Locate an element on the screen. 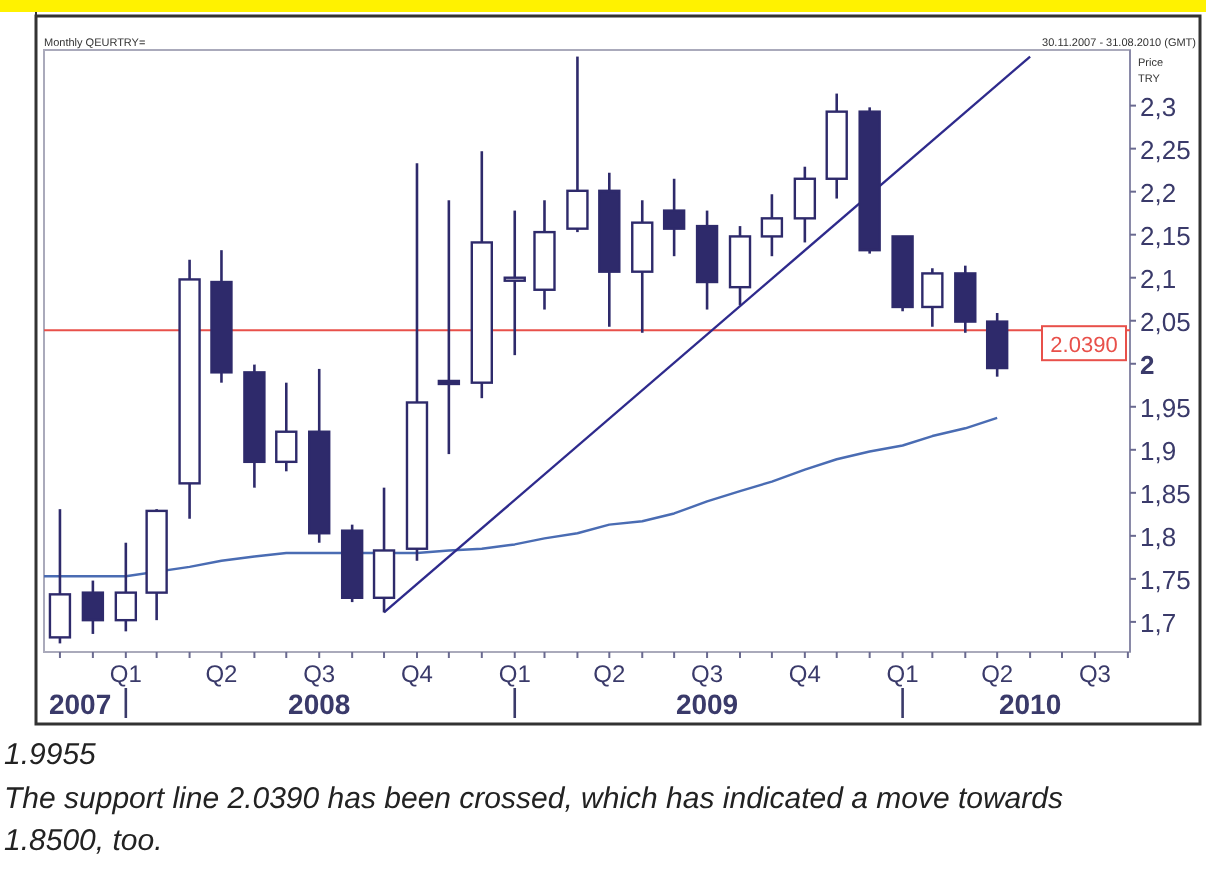 This screenshot has width=1206, height=876. x2-tick-label: 2008 is located at coordinates (319, 704).